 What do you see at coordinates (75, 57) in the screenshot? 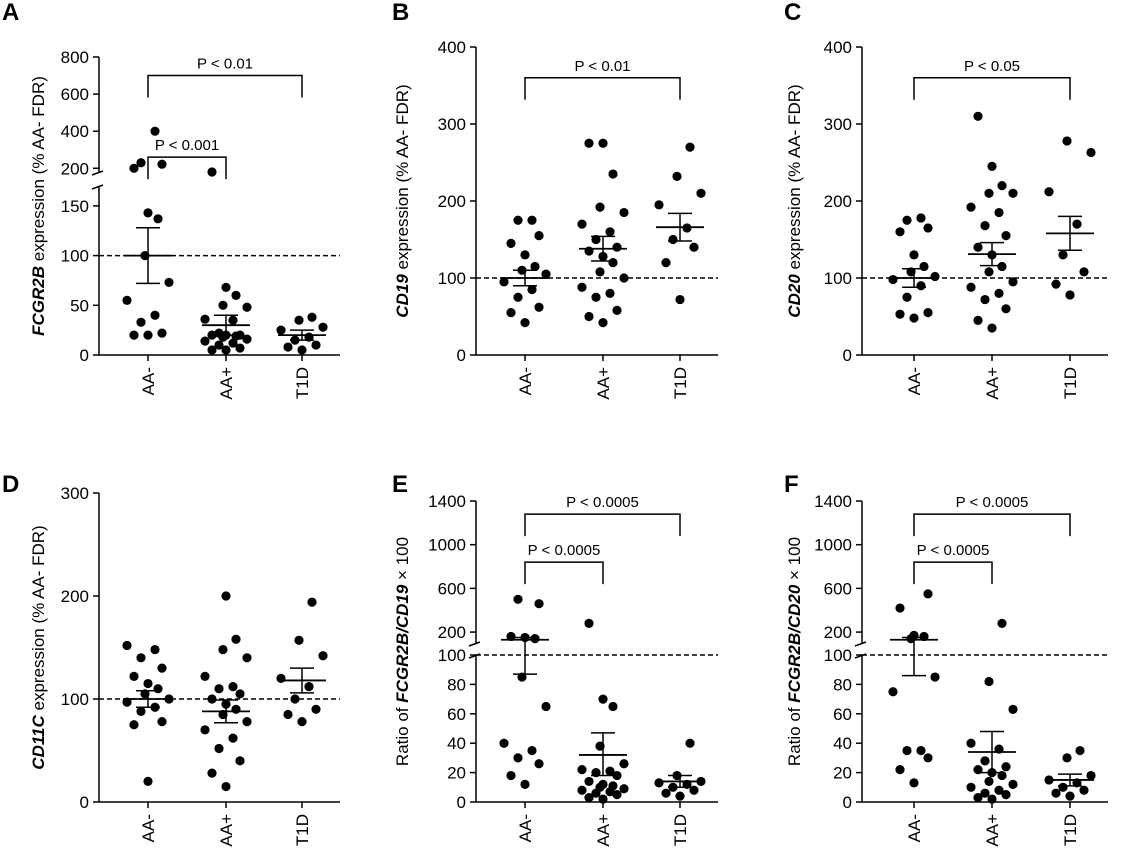
I see `y-tick-label: 800` at bounding box center [75, 57].